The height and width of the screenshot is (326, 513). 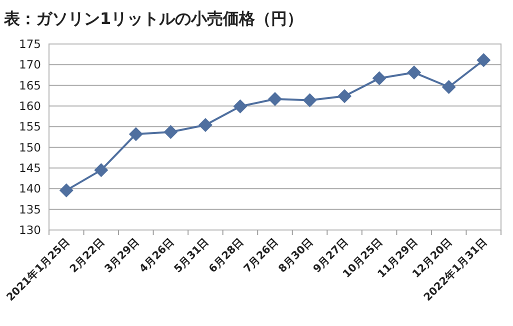 What do you see at coordinates (30, 85) in the screenshot?
I see `y-tick-label: 165` at bounding box center [30, 85].